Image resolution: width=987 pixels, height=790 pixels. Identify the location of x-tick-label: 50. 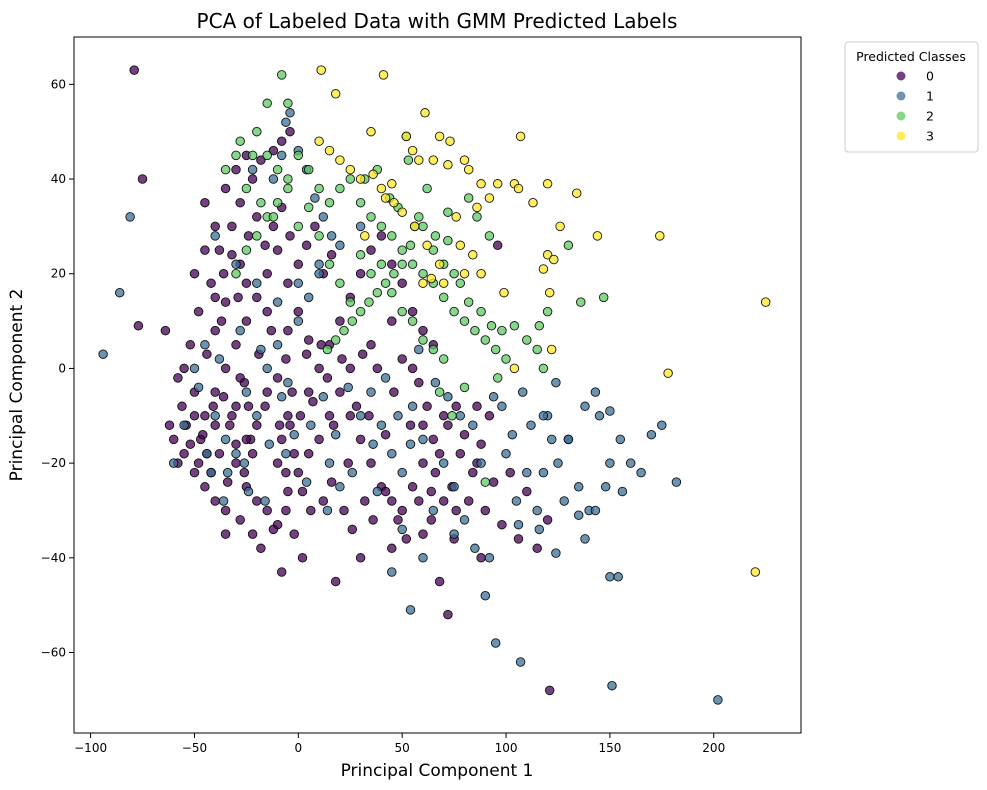
(402, 748).